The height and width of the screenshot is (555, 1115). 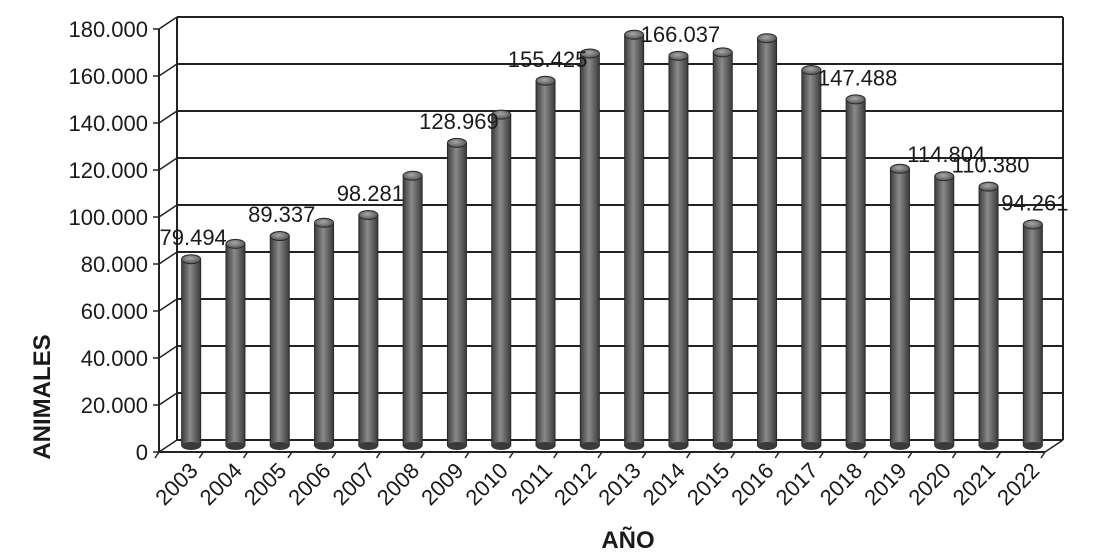 What do you see at coordinates (281, 214) in the screenshot?
I see `data-label: 89.337` at bounding box center [281, 214].